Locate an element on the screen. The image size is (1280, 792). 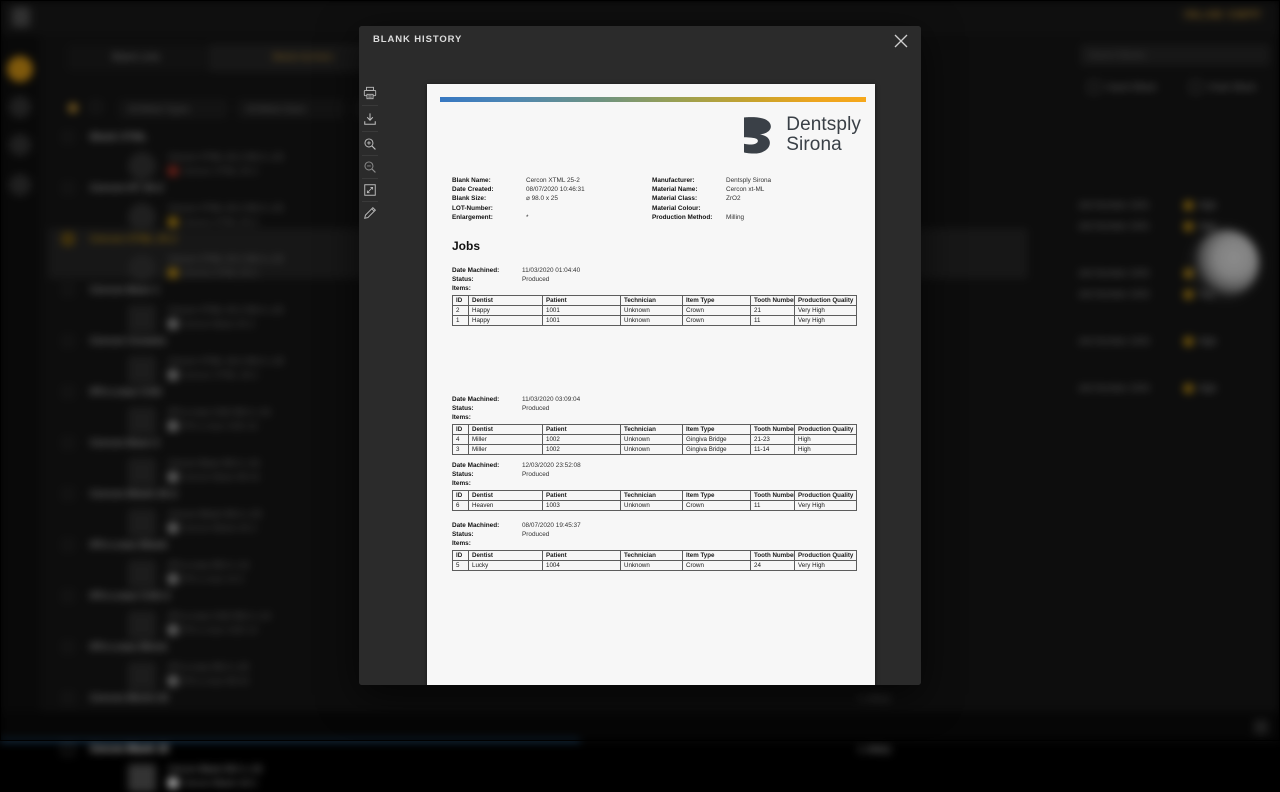
close-icon is located at coordinates (901, 41).